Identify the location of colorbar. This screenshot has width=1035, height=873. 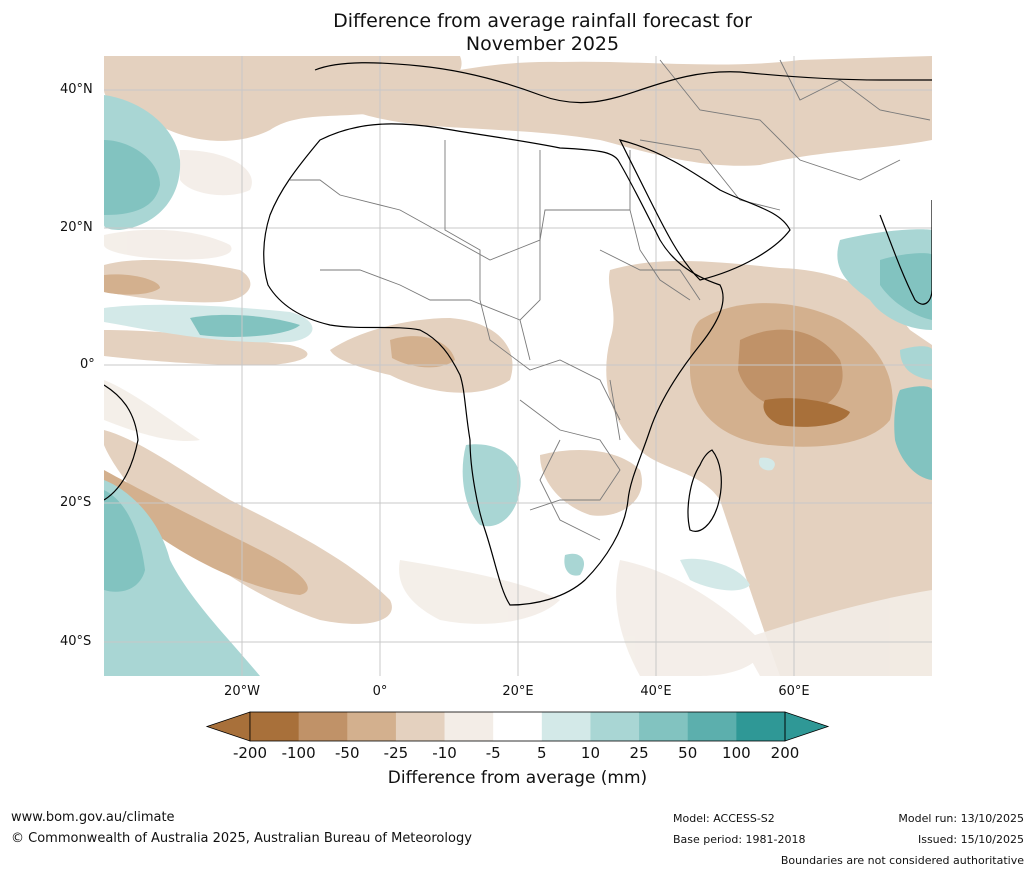
(517, 726).